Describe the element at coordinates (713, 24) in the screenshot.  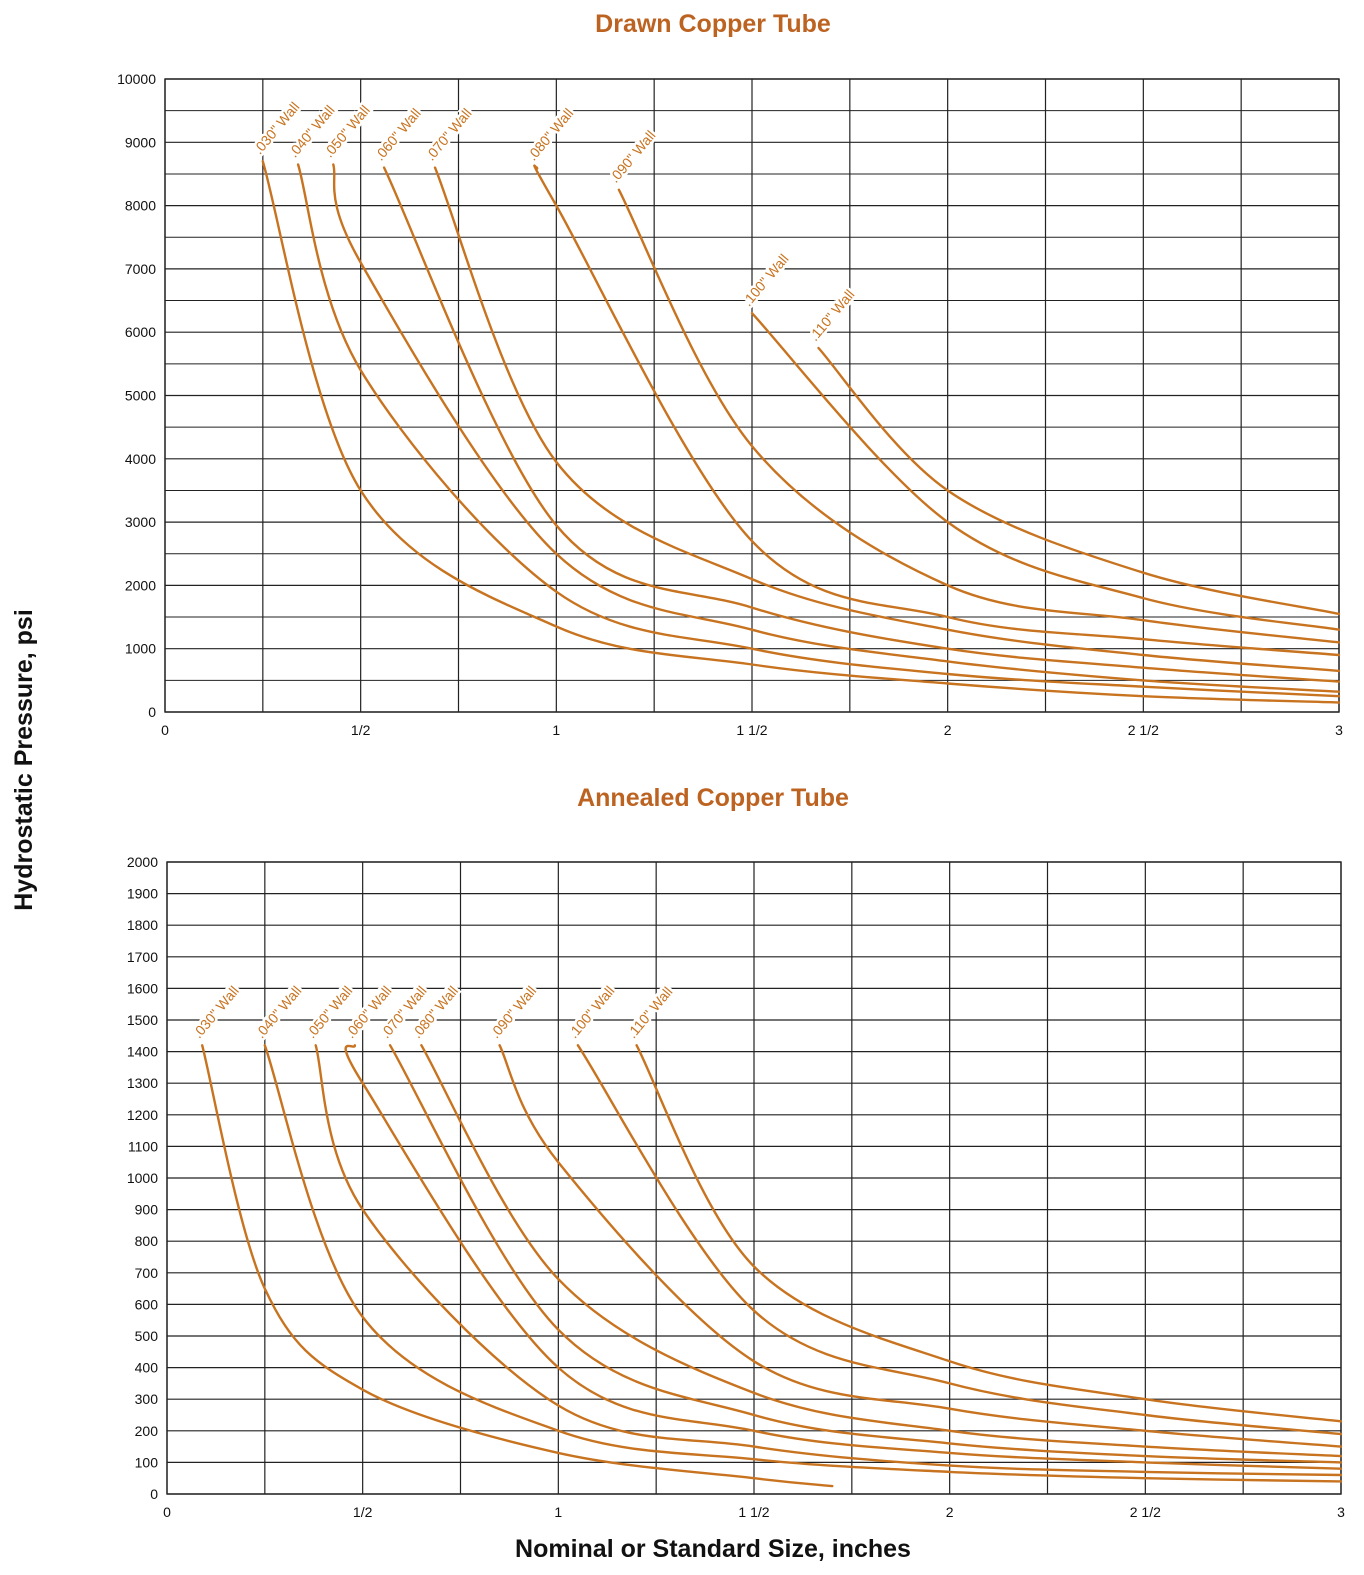
I see `chart-title-drawn: Drawn Copper Tube` at that location.